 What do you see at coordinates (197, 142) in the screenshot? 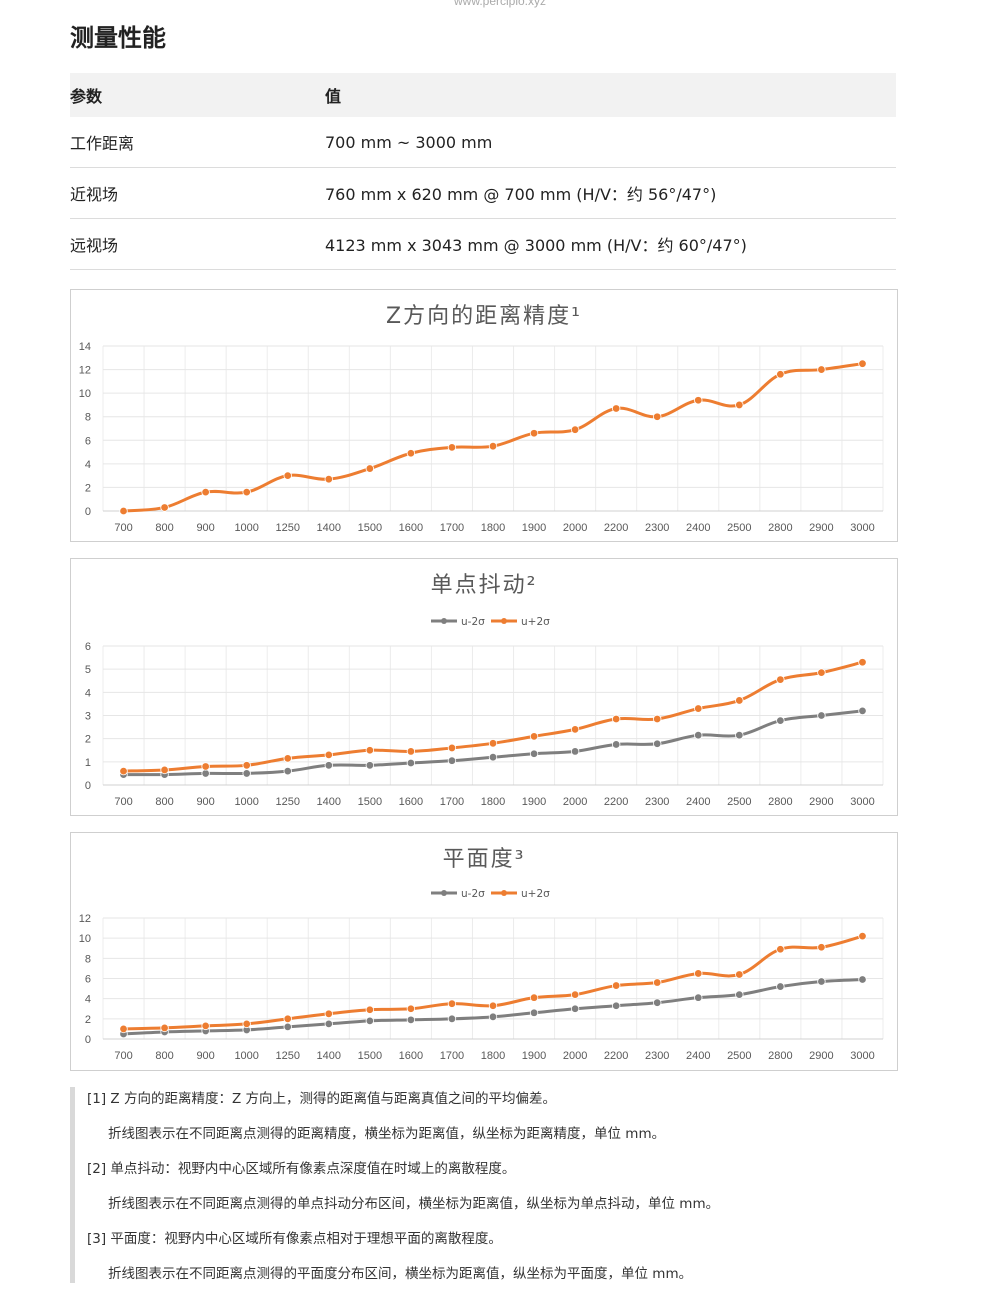
I see `param-cell: 工作距离` at bounding box center [197, 142].